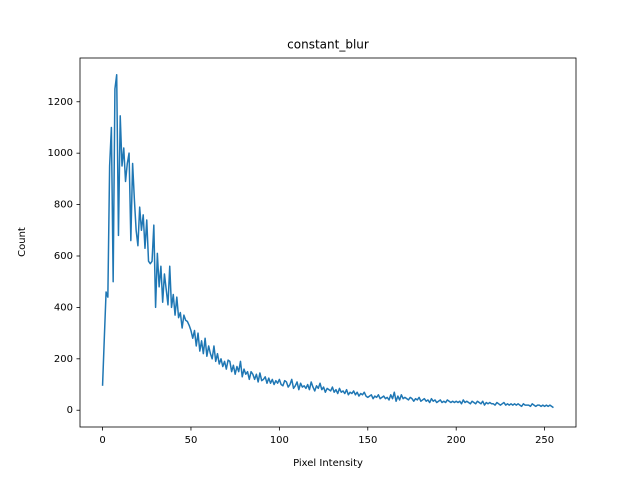 This screenshot has height=480, width=640. Describe the element at coordinates (60, 102) in the screenshot. I see `y-tick-label: 1200` at that location.